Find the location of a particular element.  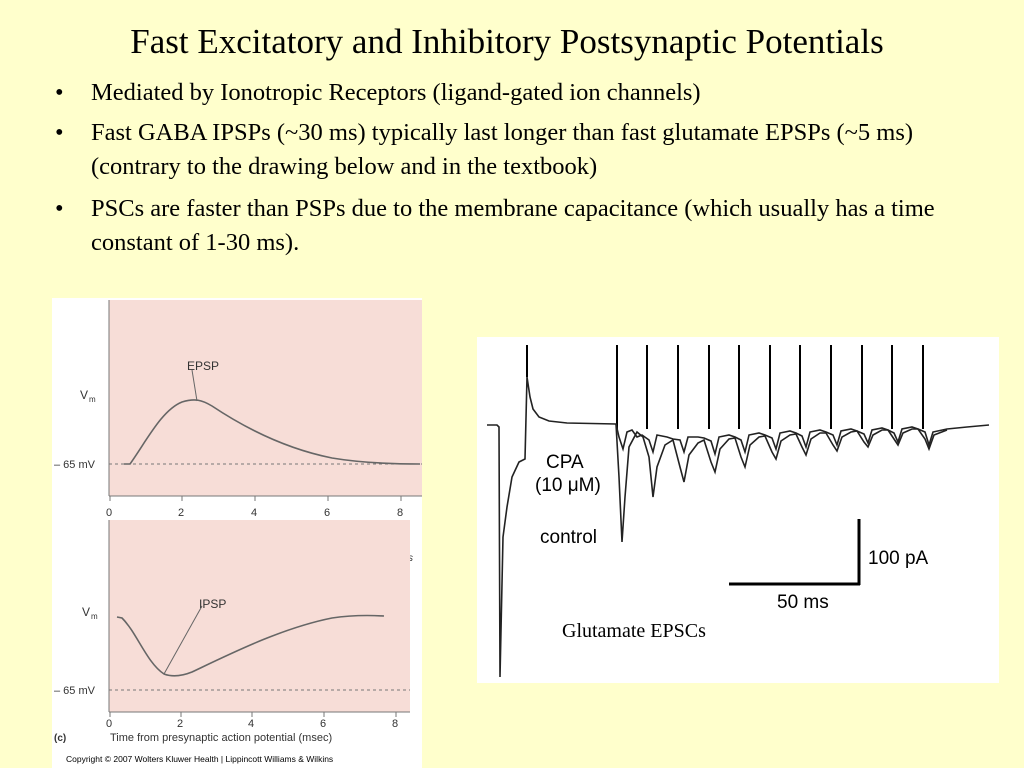

epsp-label-leader is located at coordinates (194, 385).